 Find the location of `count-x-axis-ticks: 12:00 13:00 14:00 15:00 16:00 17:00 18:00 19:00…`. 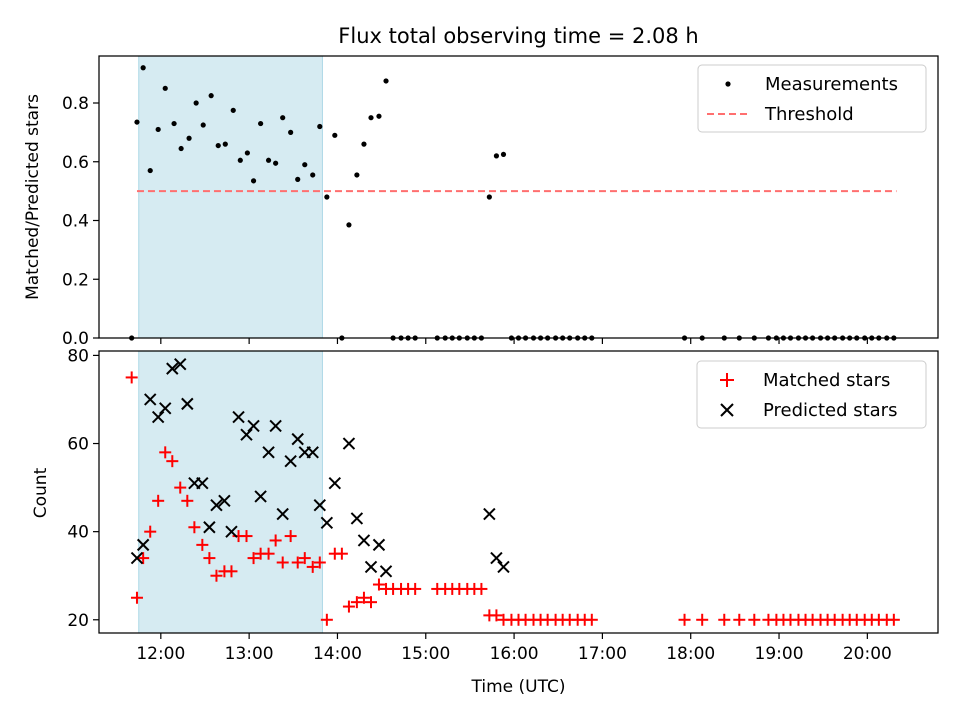

count-x-axis-ticks: 12:00 13:00 14:00 15:00 16:00 17:00 18:00 19:00… is located at coordinates (514, 648).